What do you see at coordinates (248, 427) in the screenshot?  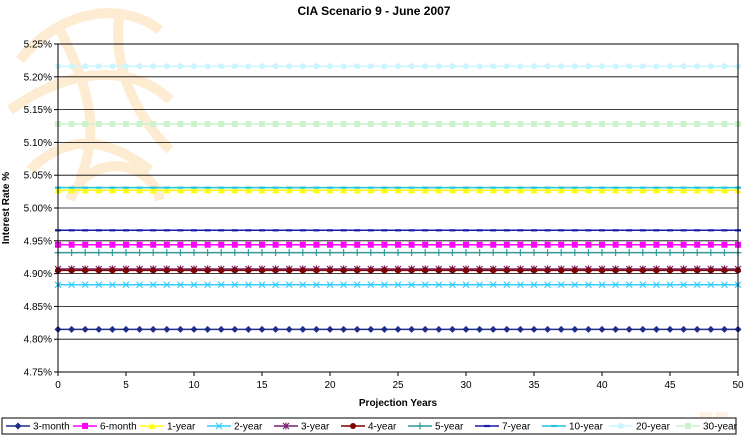 I see `legend-label: 2-year` at bounding box center [248, 427].